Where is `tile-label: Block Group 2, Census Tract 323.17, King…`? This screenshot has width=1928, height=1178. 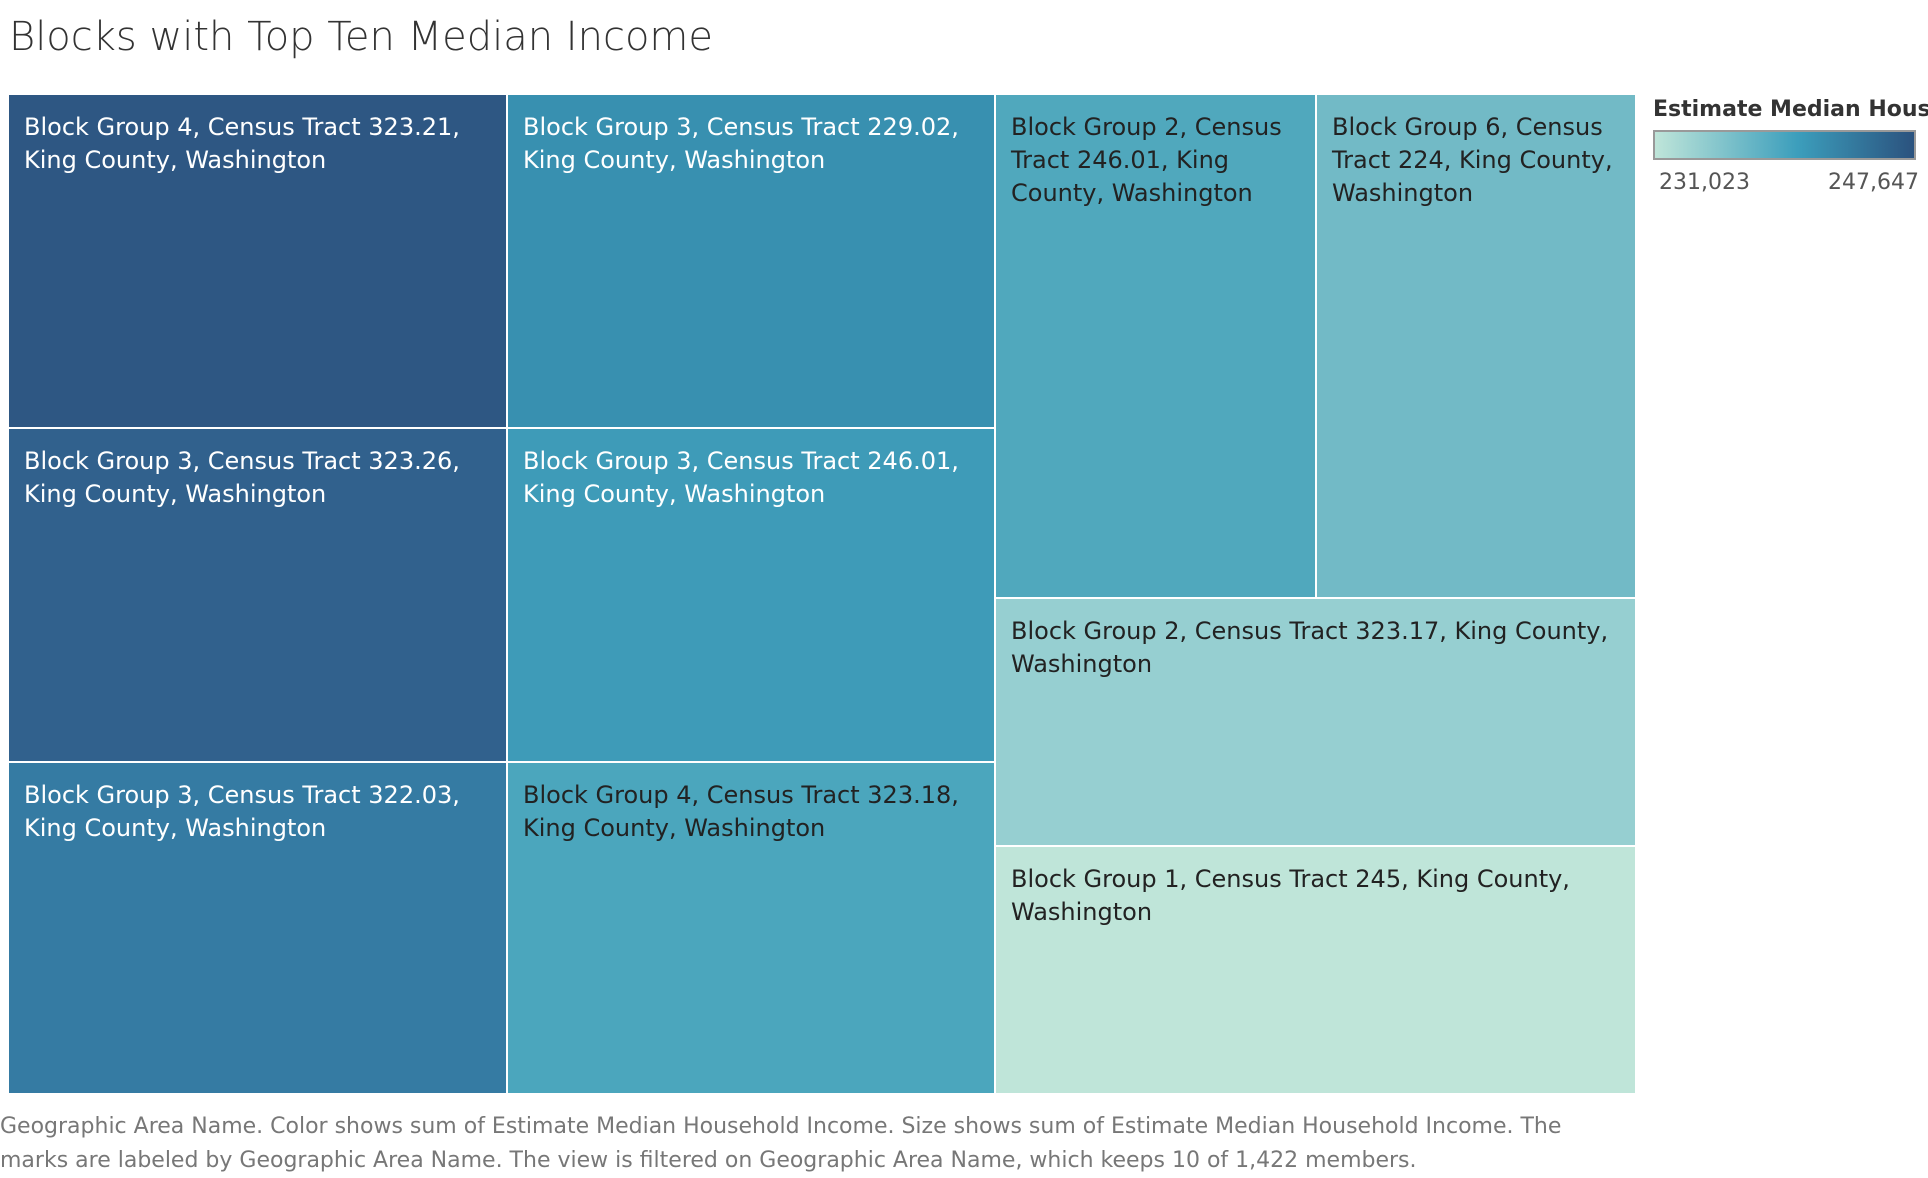 tile-label: Block Group 2, Census Tract 323.17, King… is located at coordinates (1310, 647).